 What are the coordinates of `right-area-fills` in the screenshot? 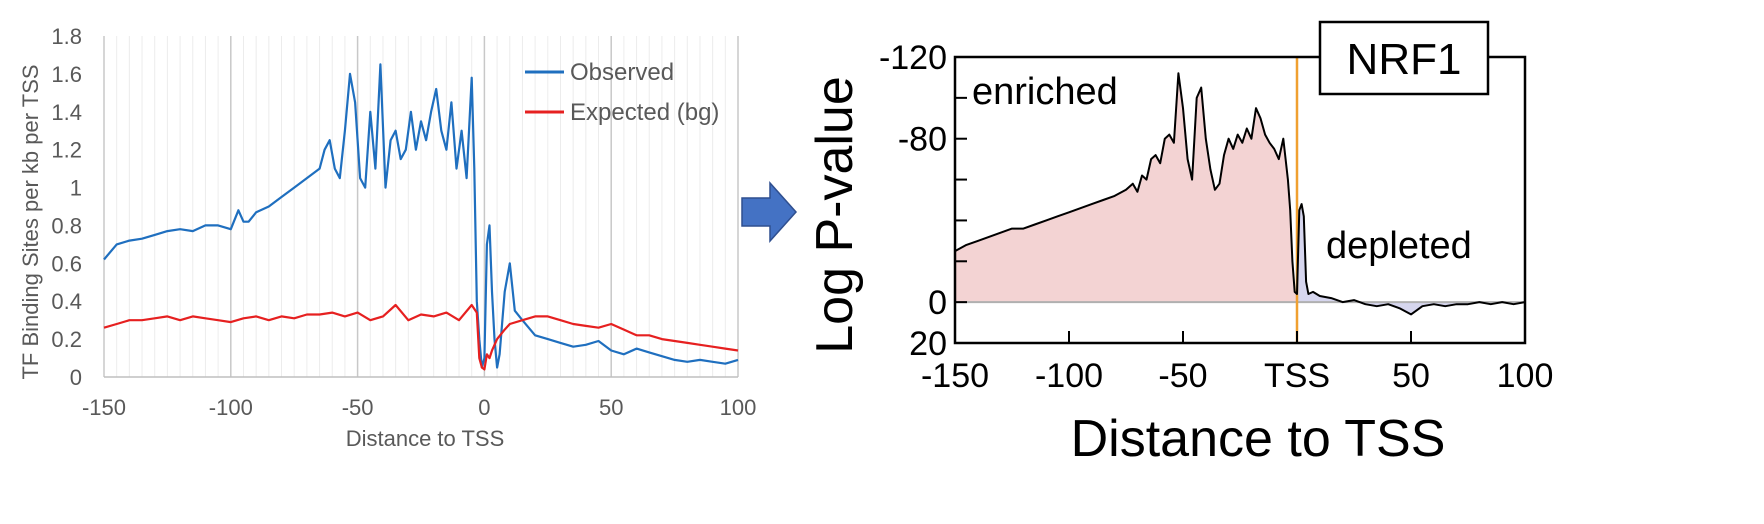 It's located at (1240, 194).